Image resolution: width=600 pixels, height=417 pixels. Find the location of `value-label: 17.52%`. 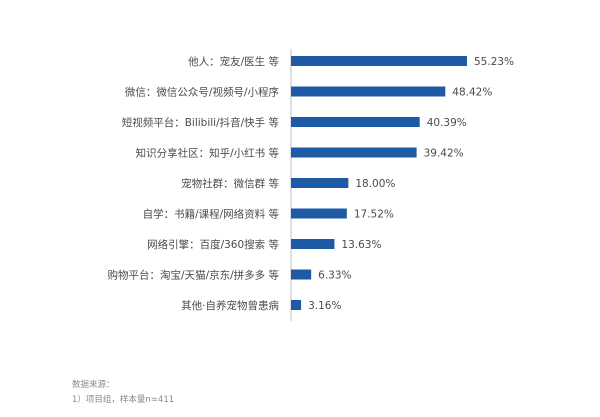

value-label: 17.52% is located at coordinates (374, 215).